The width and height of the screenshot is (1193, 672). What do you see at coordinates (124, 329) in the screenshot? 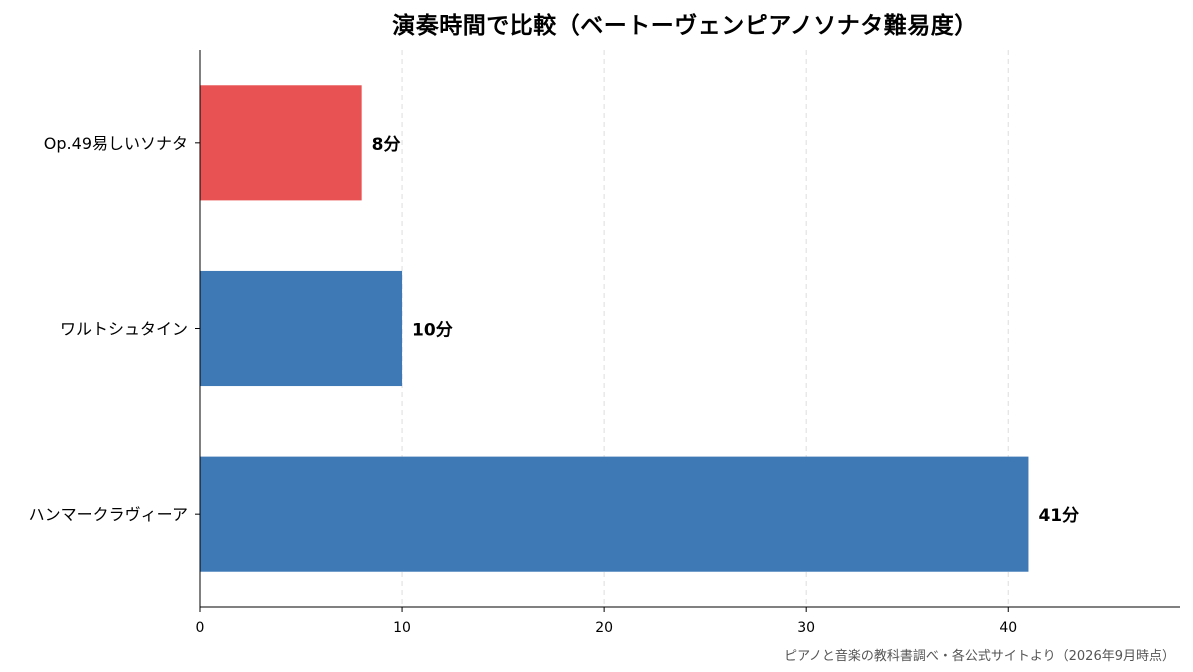
I see `y-tick-label: ワルトシュタイン` at bounding box center [124, 329].